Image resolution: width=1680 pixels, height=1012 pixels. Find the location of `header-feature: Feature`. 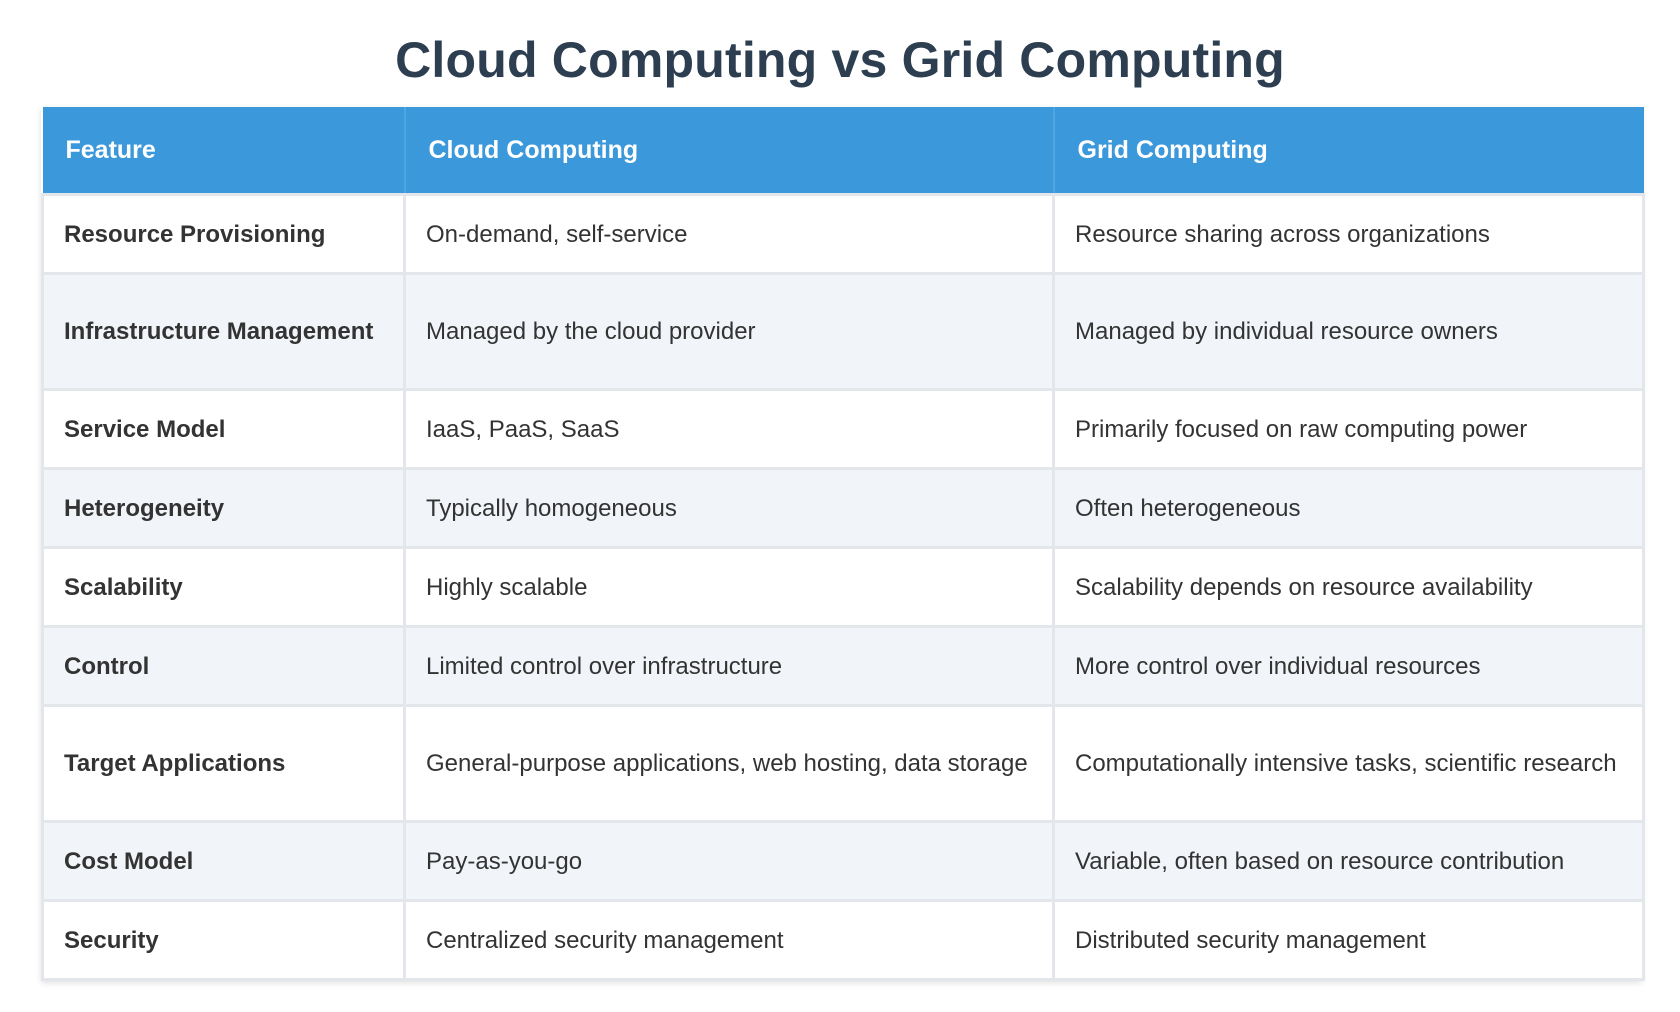

header-feature: Feature is located at coordinates (224, 151).